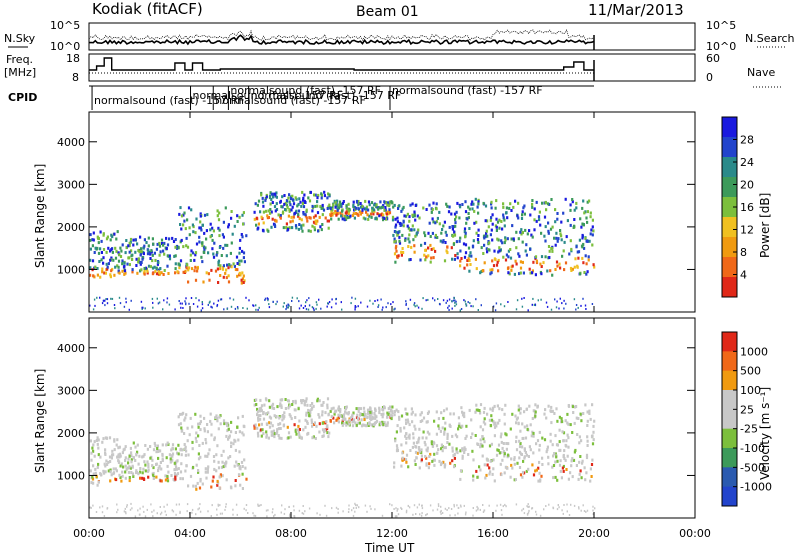  I want to click on colorbar-segment, so click(729, 187).